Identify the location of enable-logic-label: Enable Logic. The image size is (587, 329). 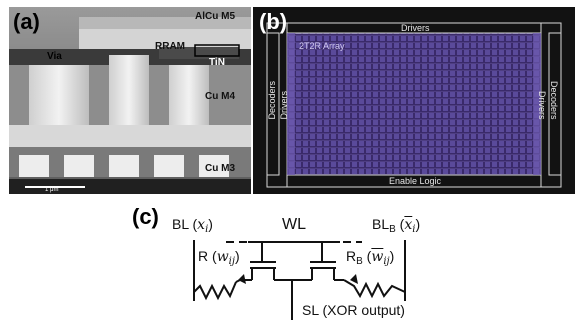
(415, 181).